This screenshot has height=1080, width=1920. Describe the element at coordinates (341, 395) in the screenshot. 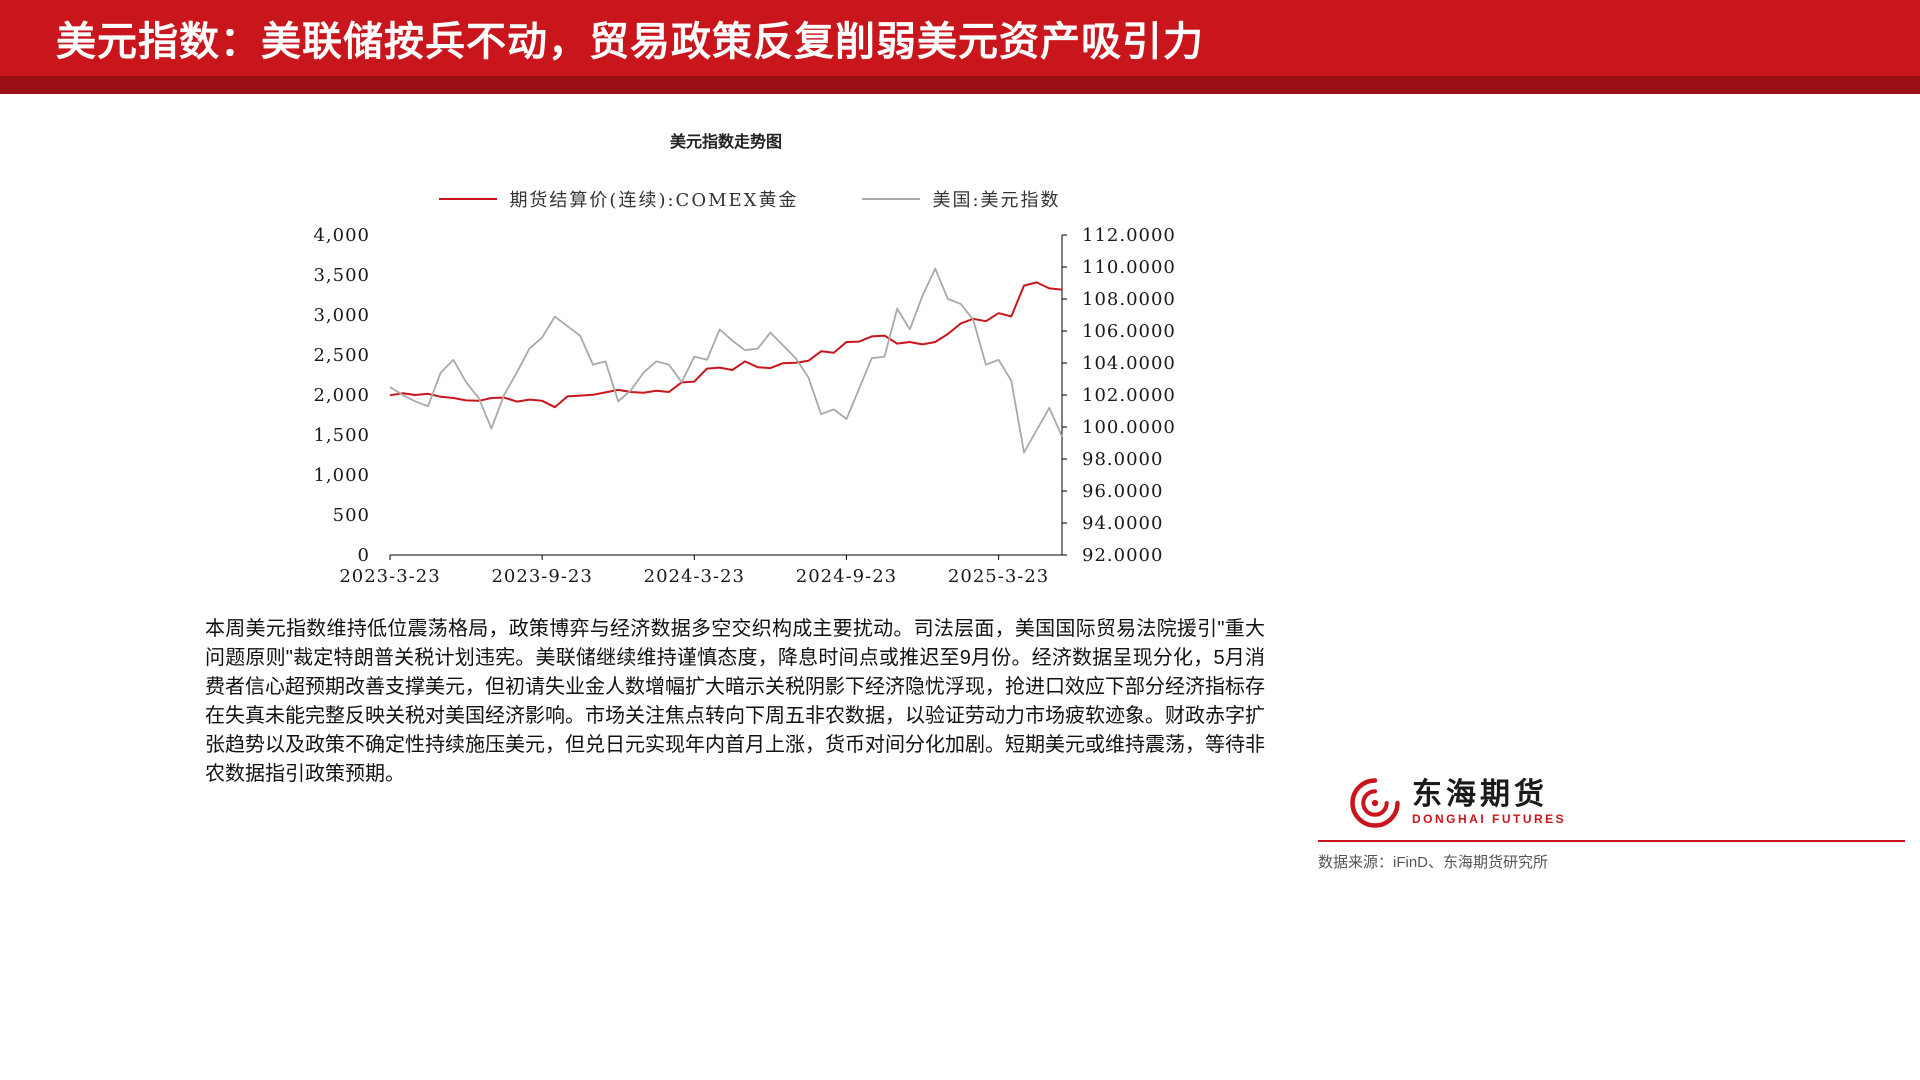

I see `left-axis-label: 2,000` at that location.